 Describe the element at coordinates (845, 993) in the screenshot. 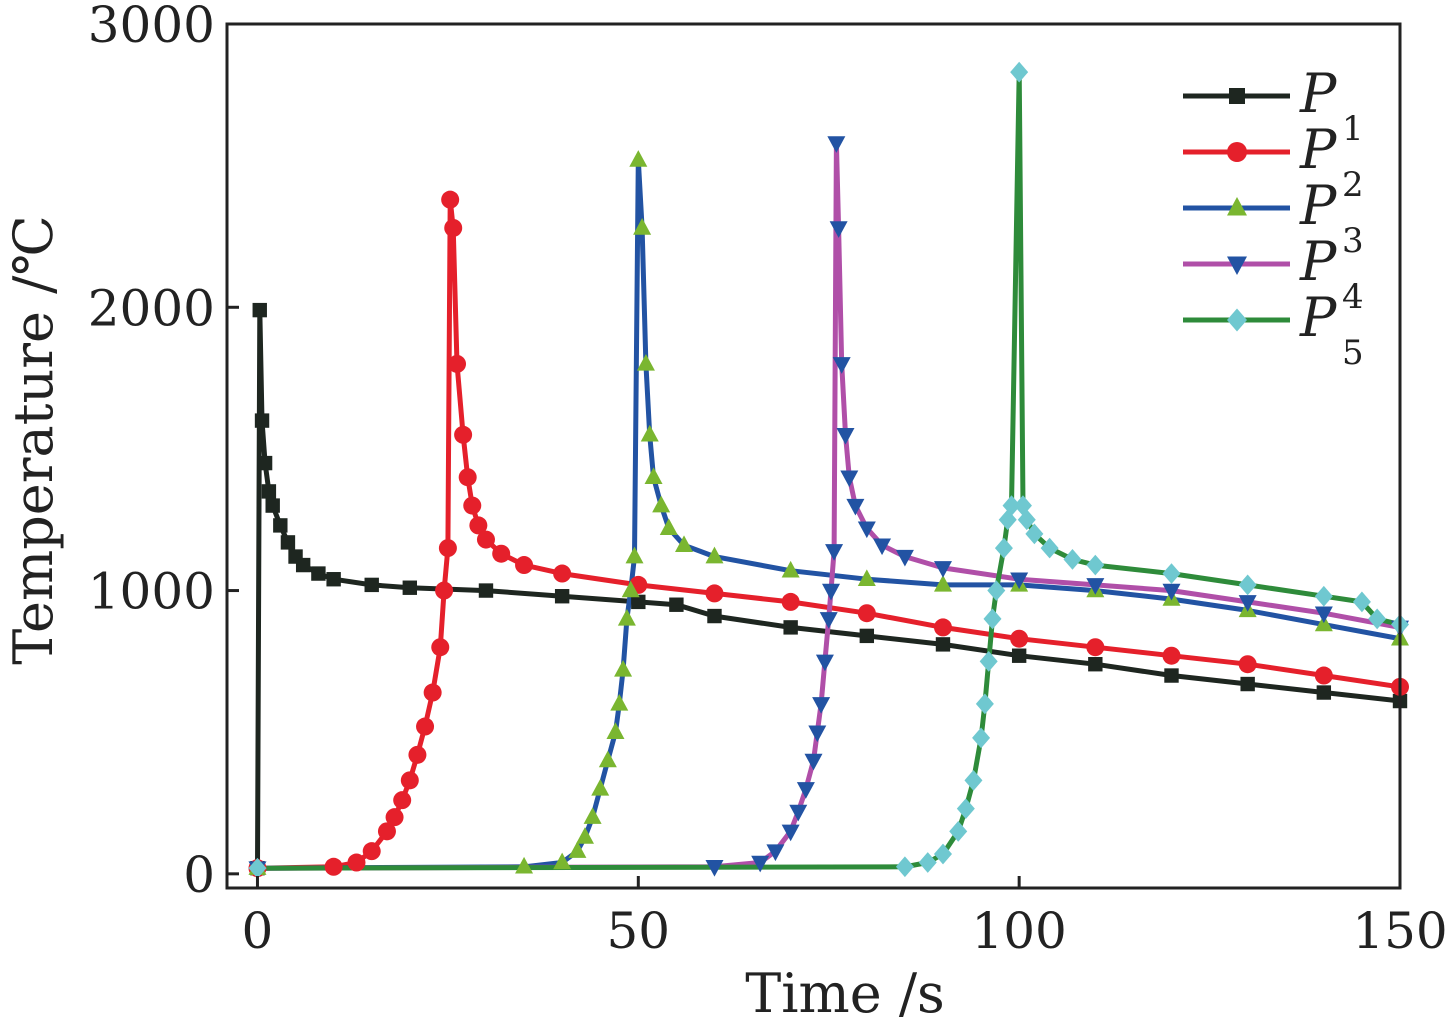

I see `x-axis-title: Time /s` at that location.